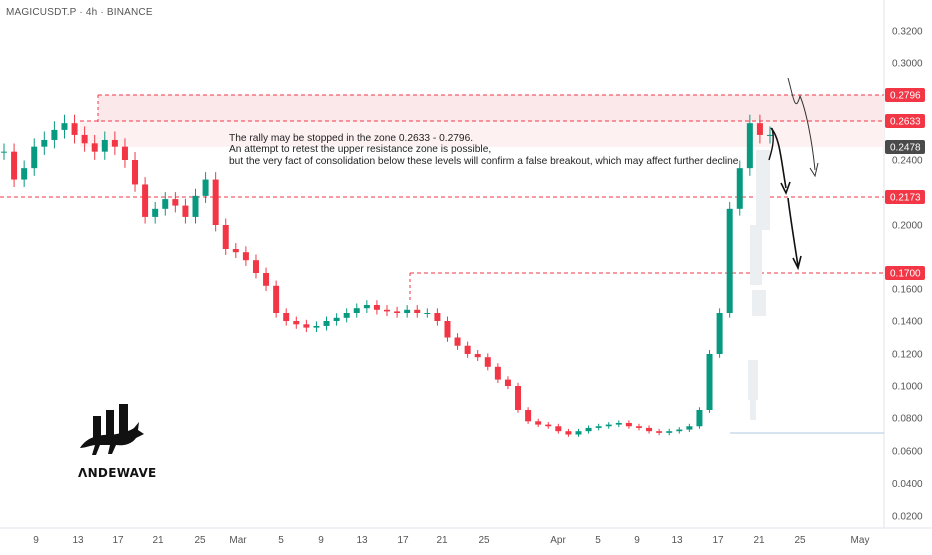 The image size is (932, 555). Describe the element at coordinates (362, 540) in the screenshot. I see `x-tick-label: 13` at that location.